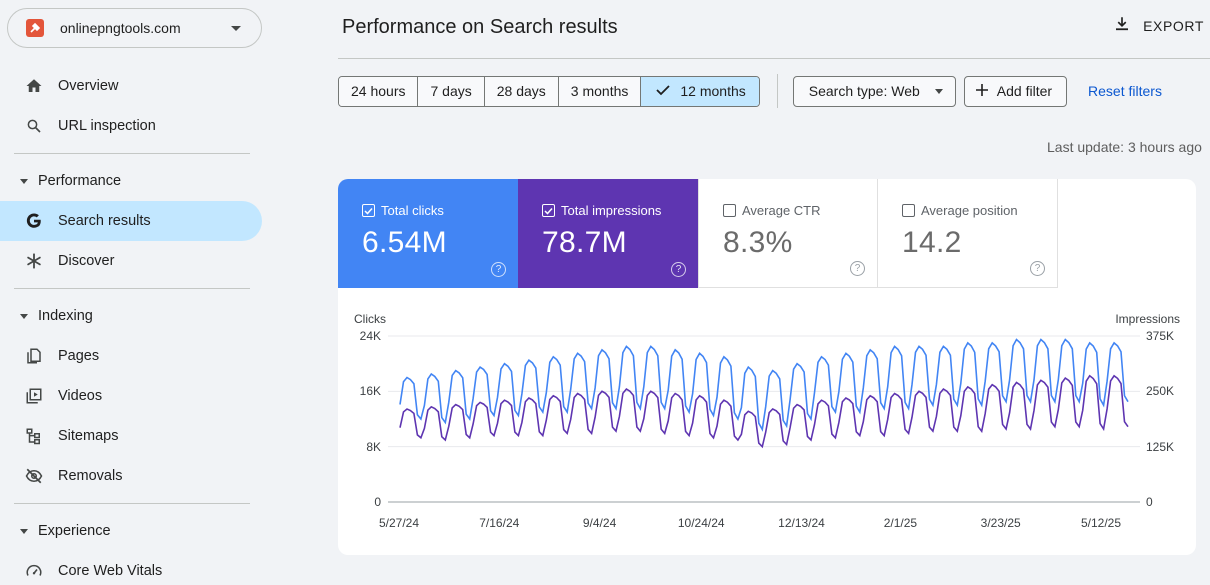  What do you see at coordinates (107, 126) in the screenshot?
I see `sidebar-item-label: URL inspection` at bounding box center [107, 126].